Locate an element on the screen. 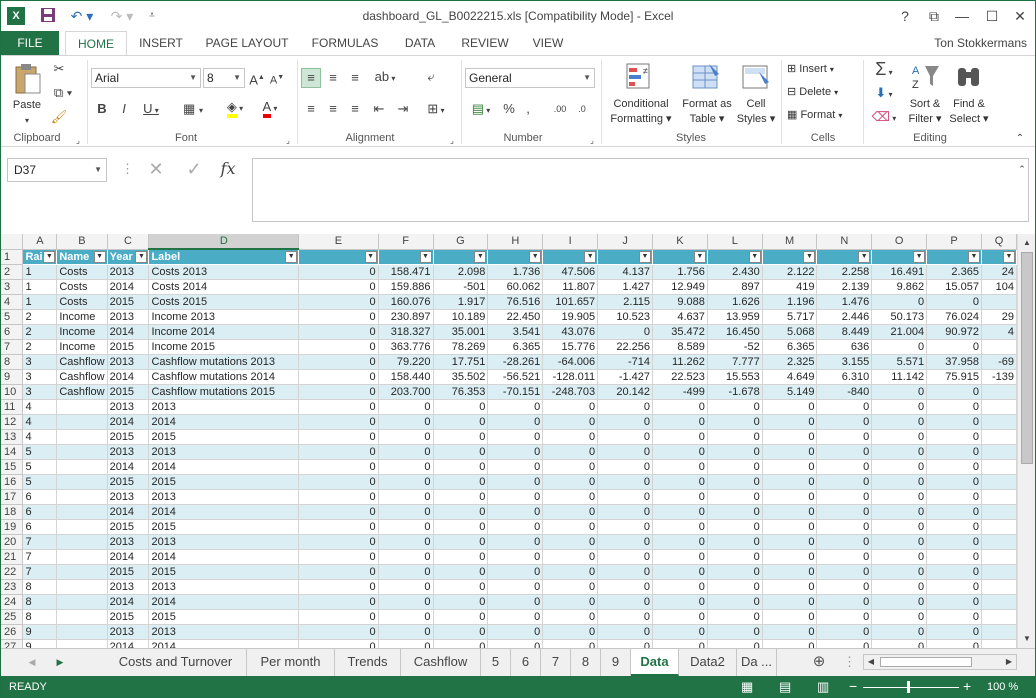 Image resolution: width=1036 pixels, height=698 pixels. cell: 5.717 is located at coordinates (790, 317).